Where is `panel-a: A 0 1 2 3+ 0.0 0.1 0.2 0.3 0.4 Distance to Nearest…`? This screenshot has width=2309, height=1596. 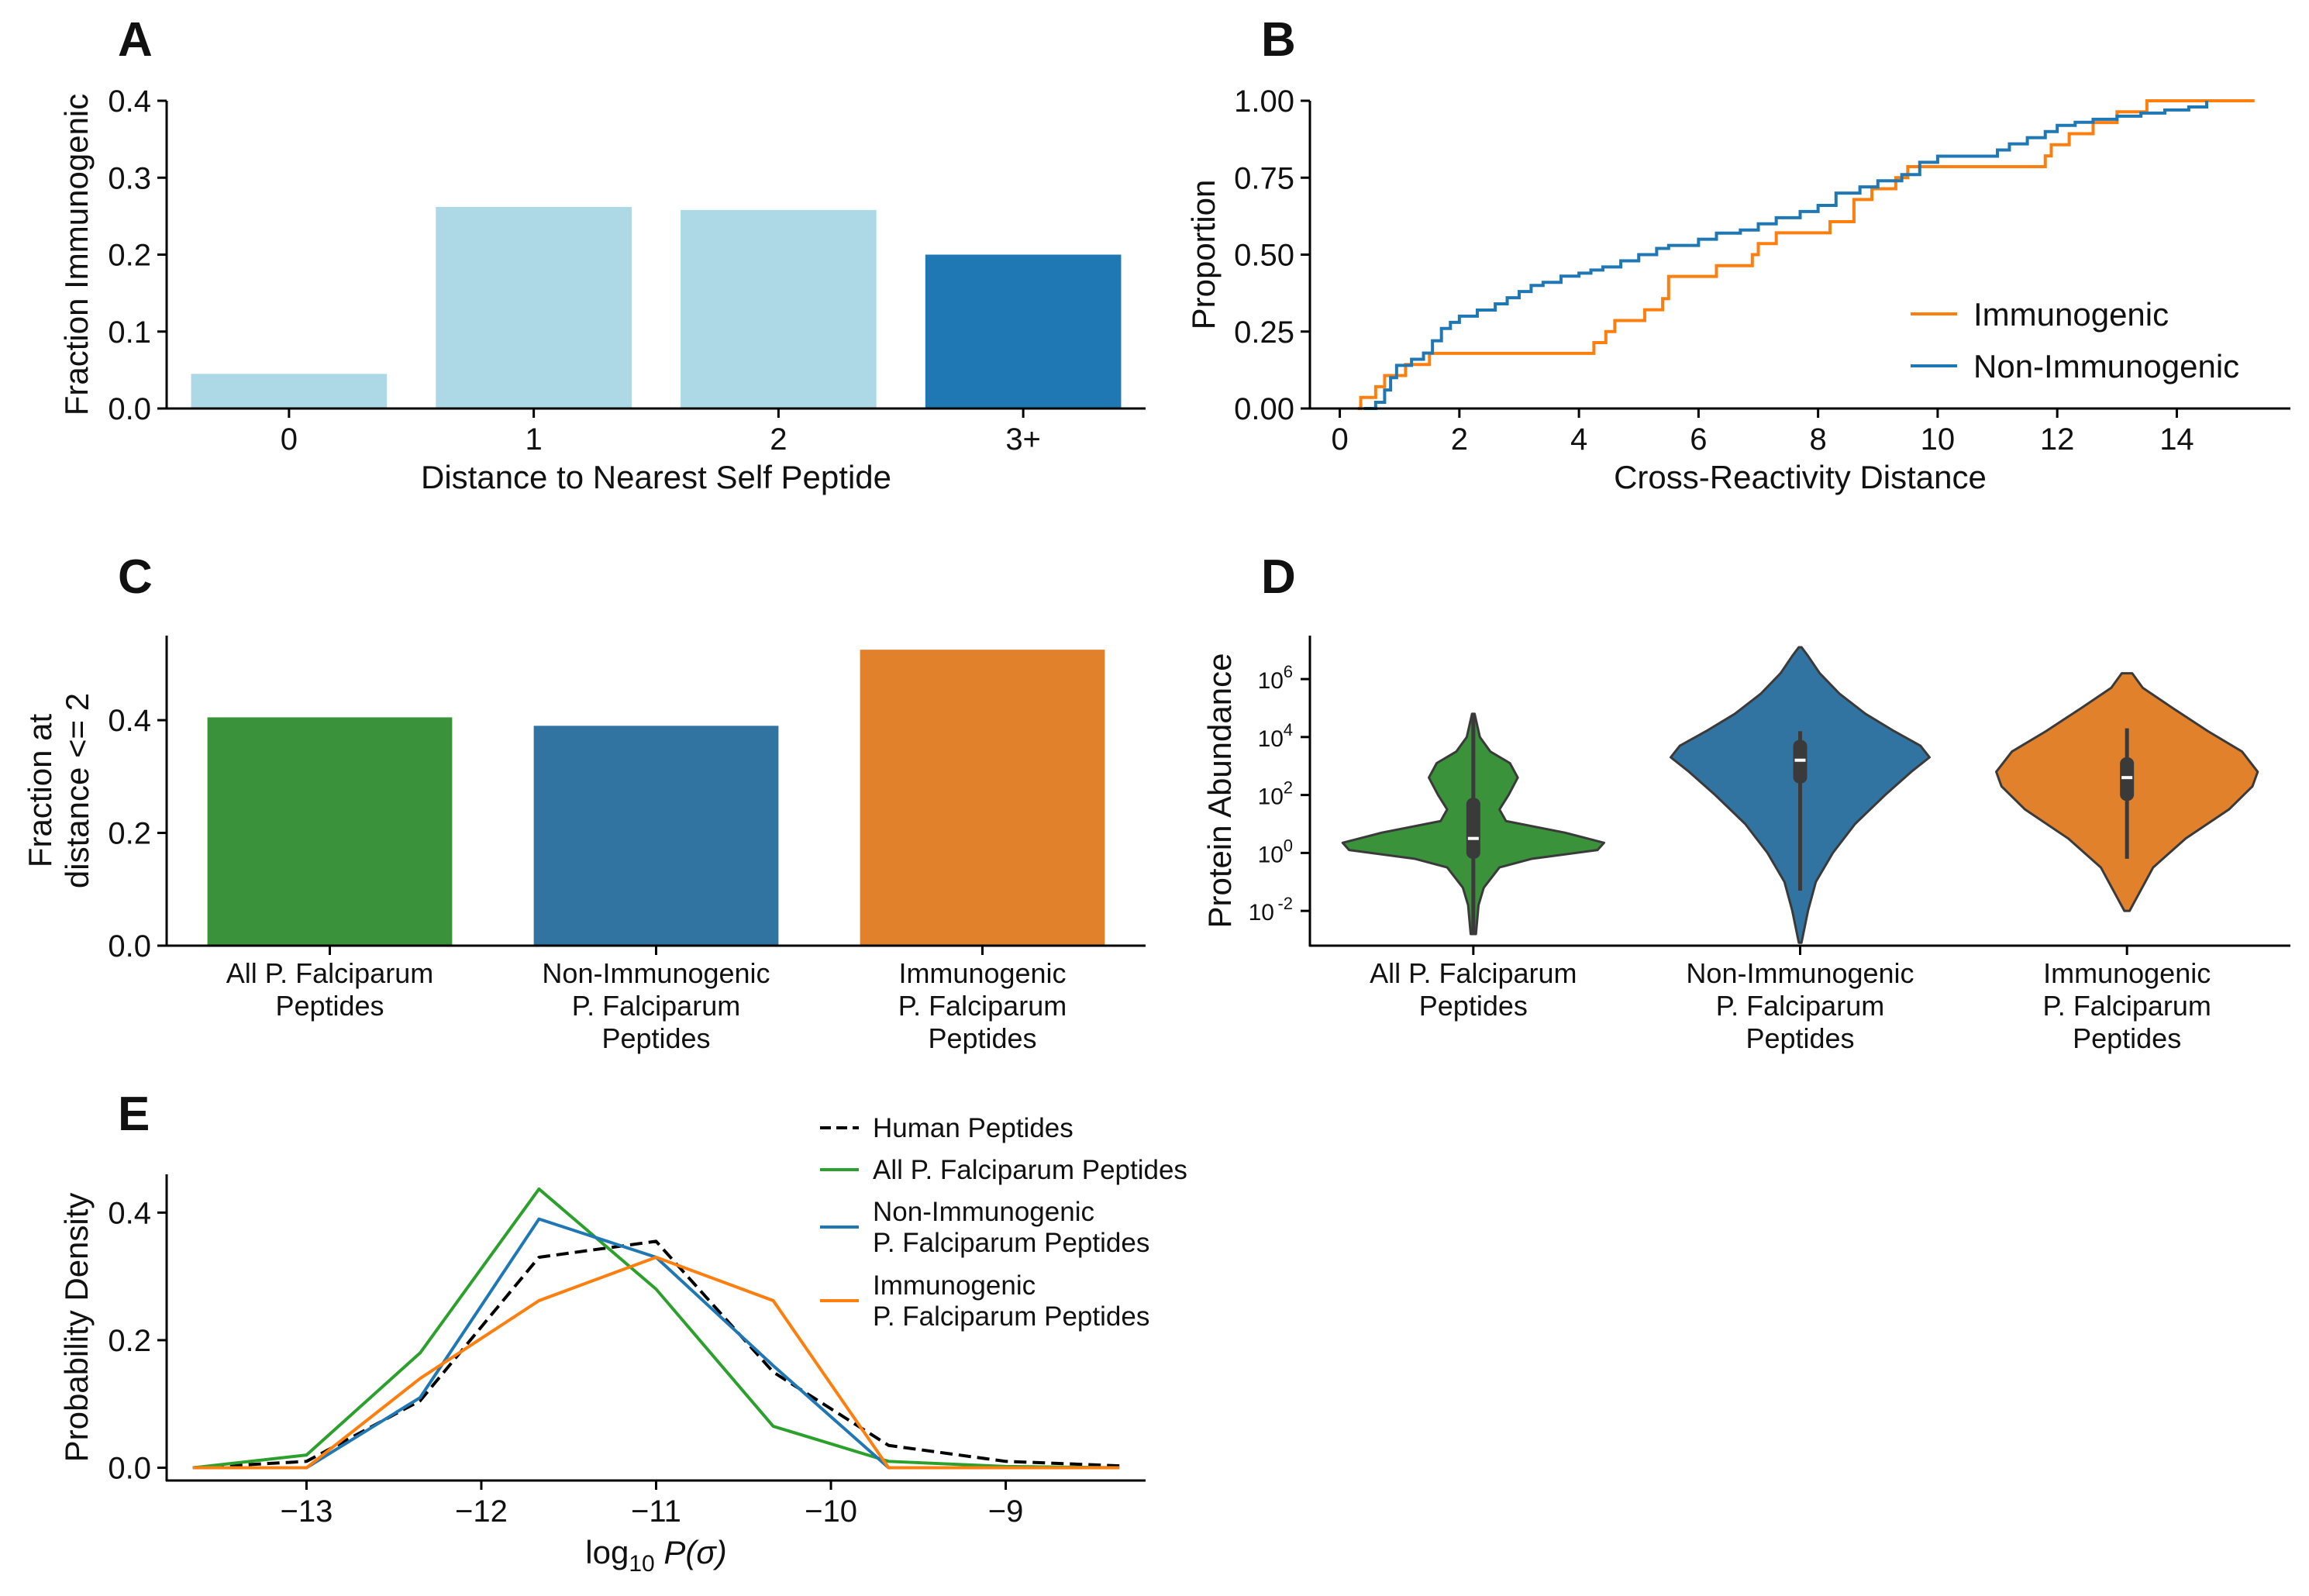
panel-a: A 0 1 2 3+ 0.0 0.1 0.2 0.3 0.4 Distance to Nearest… is located at coordinates (602, 254).